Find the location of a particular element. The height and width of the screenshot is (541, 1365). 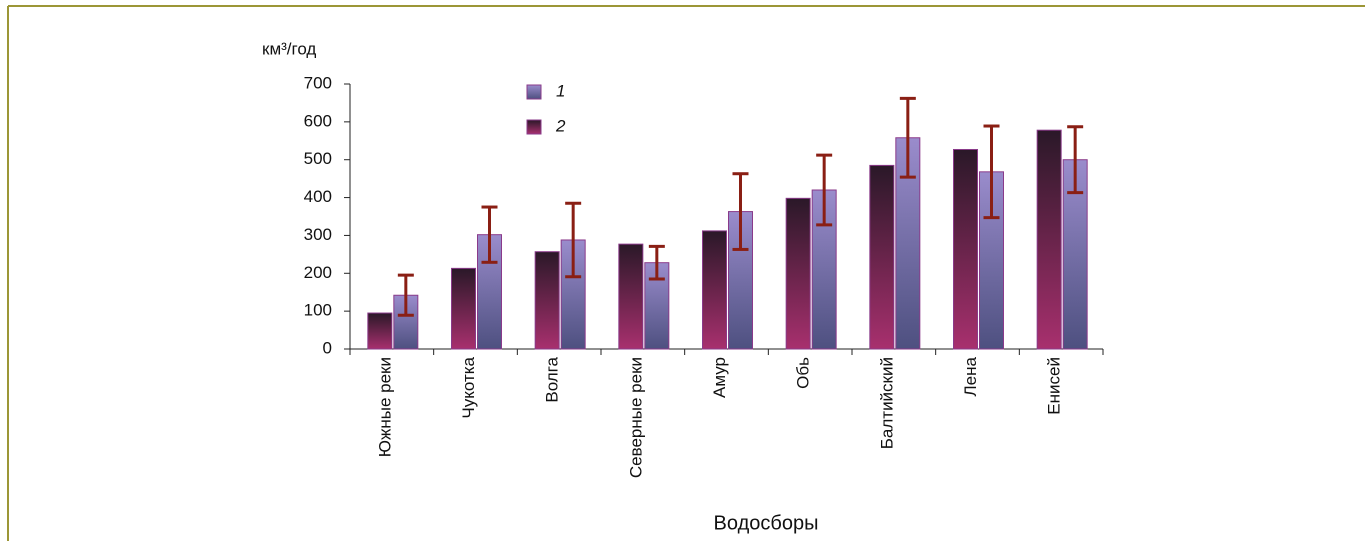

x-axis-label: Водосборы is located at coordinates (766, 523).